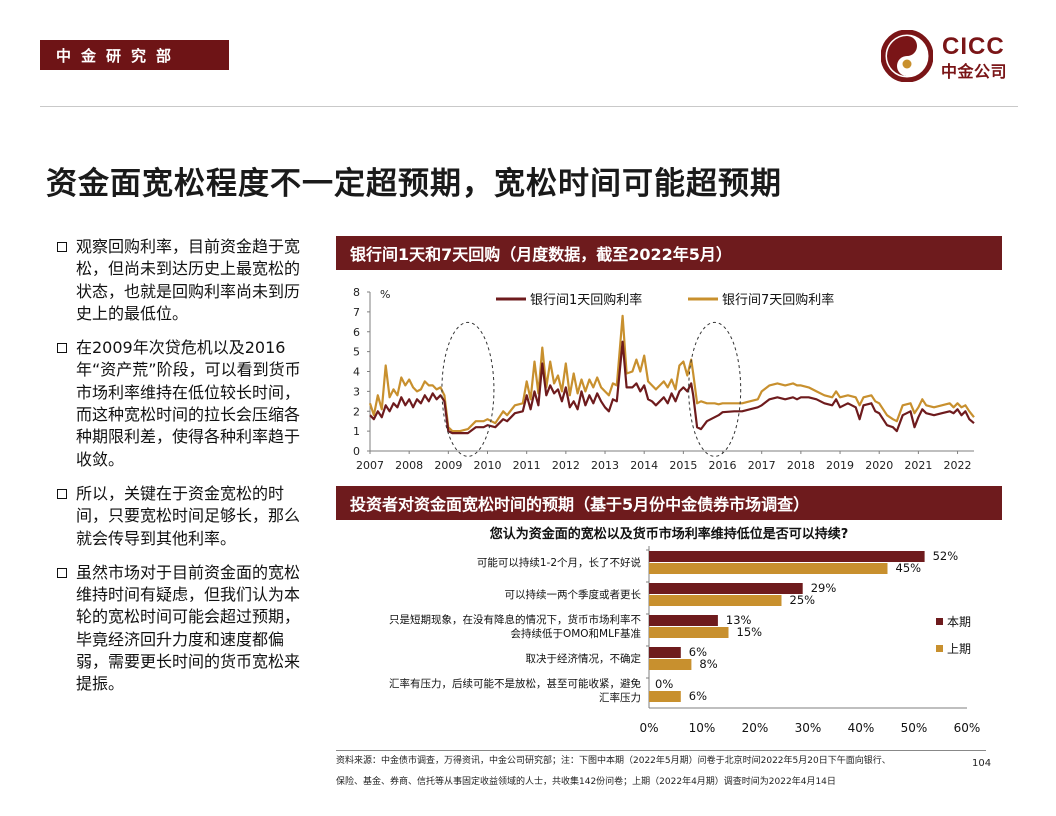 The image size is (1056, 816). What do you see at coordinates (586, 300) in the screenshot?
I see `legend-label: 银行间1天回购利率` at bounding box center [586, 300].